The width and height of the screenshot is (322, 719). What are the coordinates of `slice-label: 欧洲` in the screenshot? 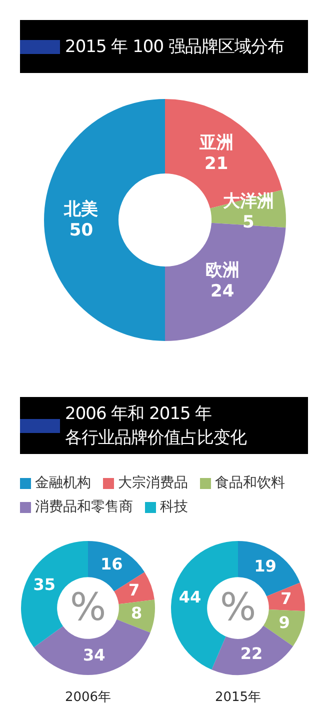 It's located at (222, 270).